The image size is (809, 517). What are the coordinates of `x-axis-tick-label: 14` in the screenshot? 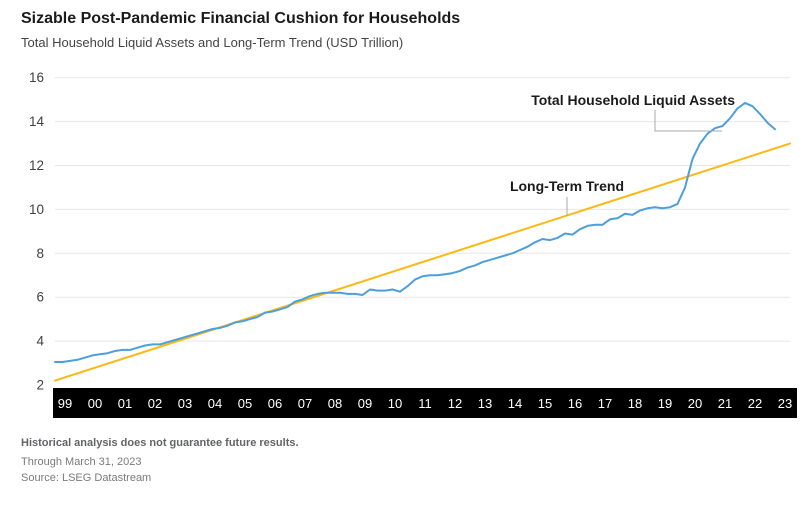 It's located at (515, 403).